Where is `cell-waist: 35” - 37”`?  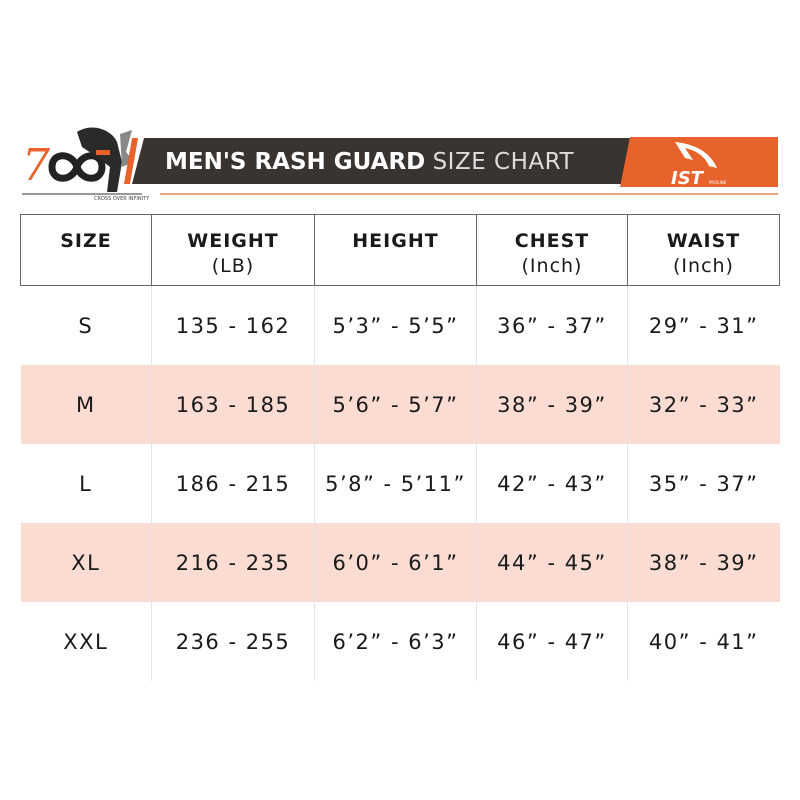 cell-waist: 35” - 37” is located at coordinates (703, 483).